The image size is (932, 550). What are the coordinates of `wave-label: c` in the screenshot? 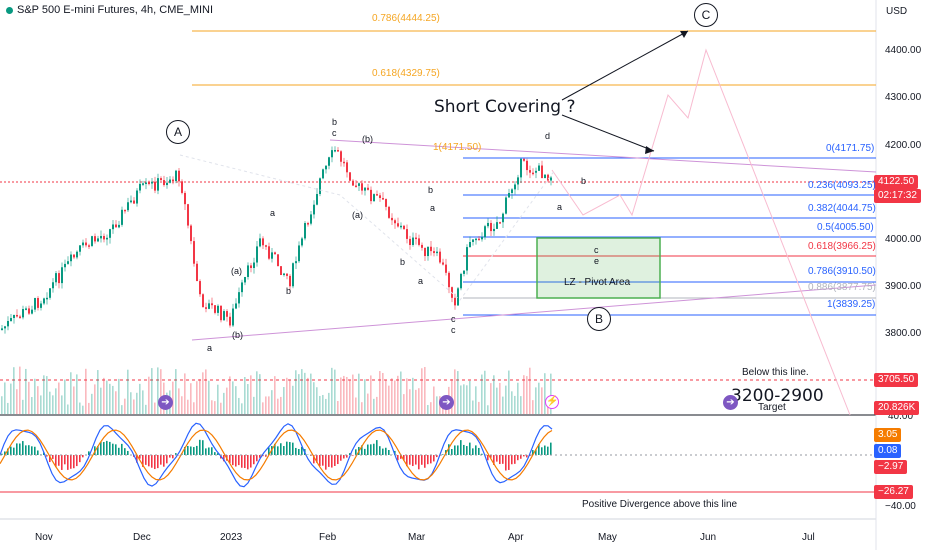 It's located at (596, 250).